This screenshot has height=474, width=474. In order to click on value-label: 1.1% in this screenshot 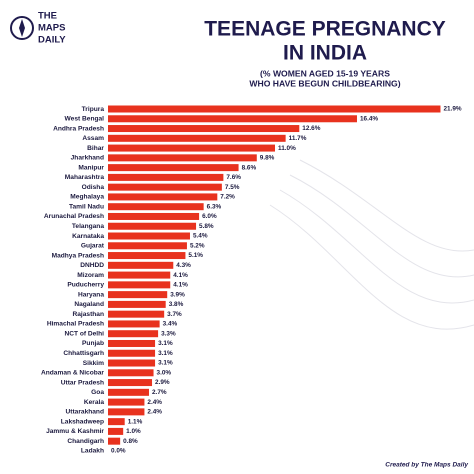, I will do `click(135, 421)`.